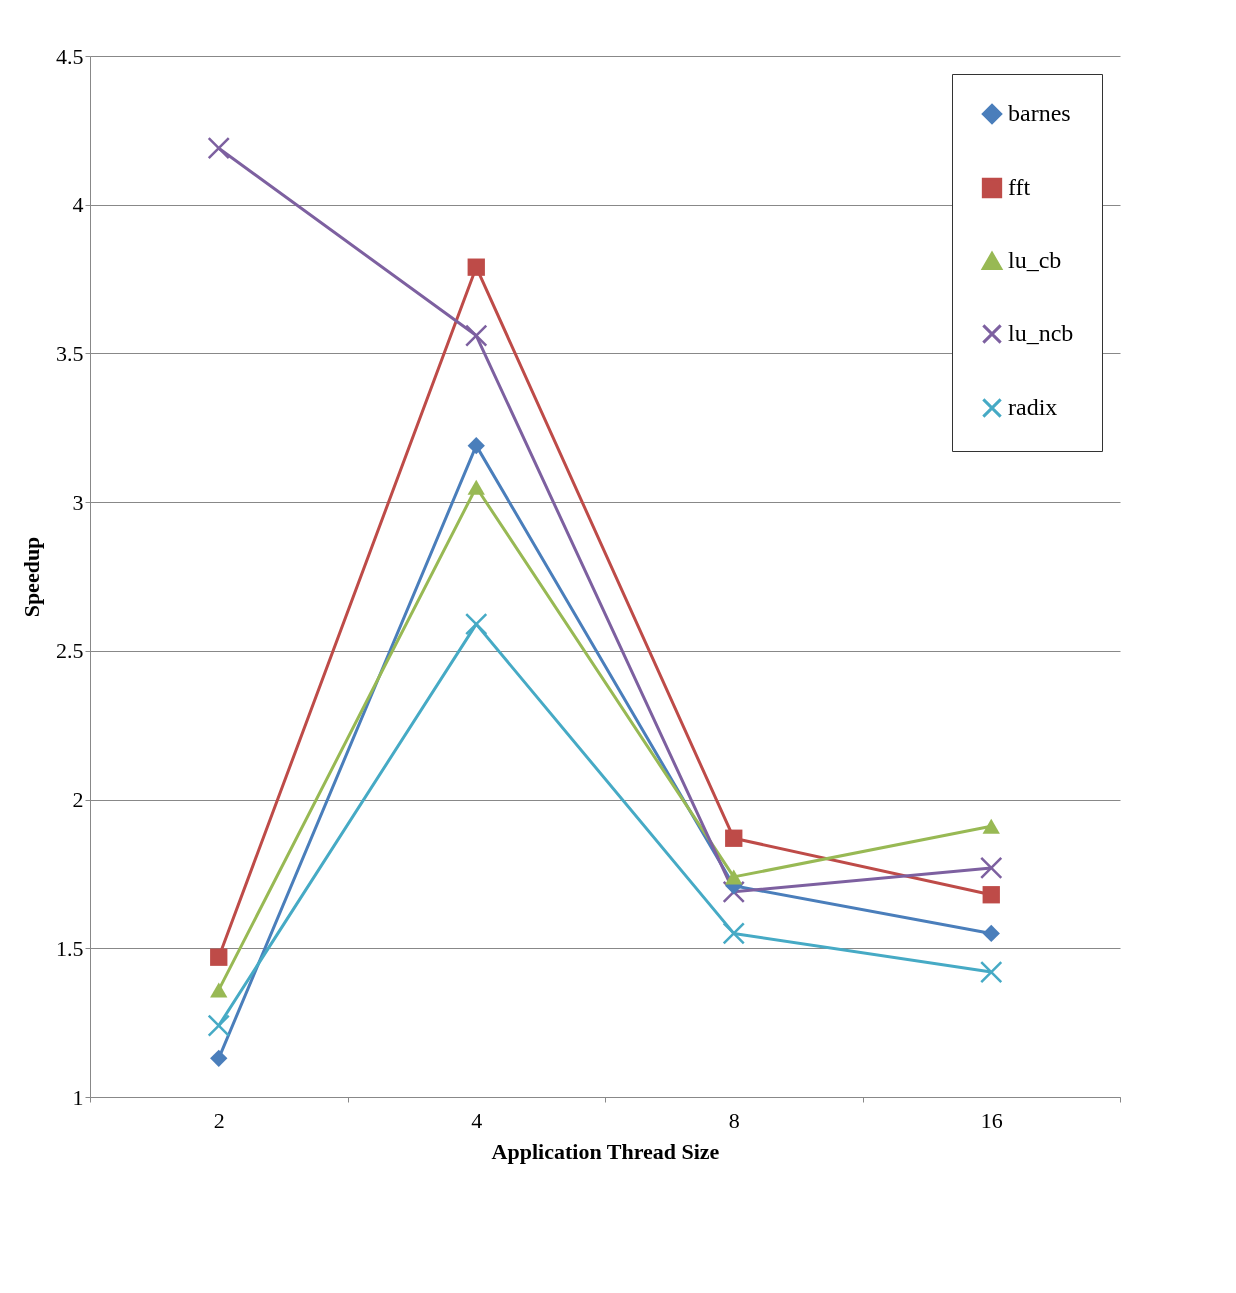 This screenshot has height=1293, width=1236. Describe the element at coordinates (477, 1120) in the screenshot. I see `x-tick-label: 4` at that location.